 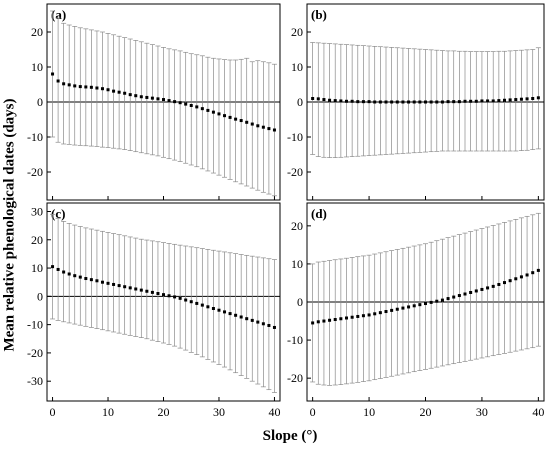 What do you see at coordinates (58, 213) in the screenshot?
I see `panel-label: (c)` at bounding box center [58, 213].